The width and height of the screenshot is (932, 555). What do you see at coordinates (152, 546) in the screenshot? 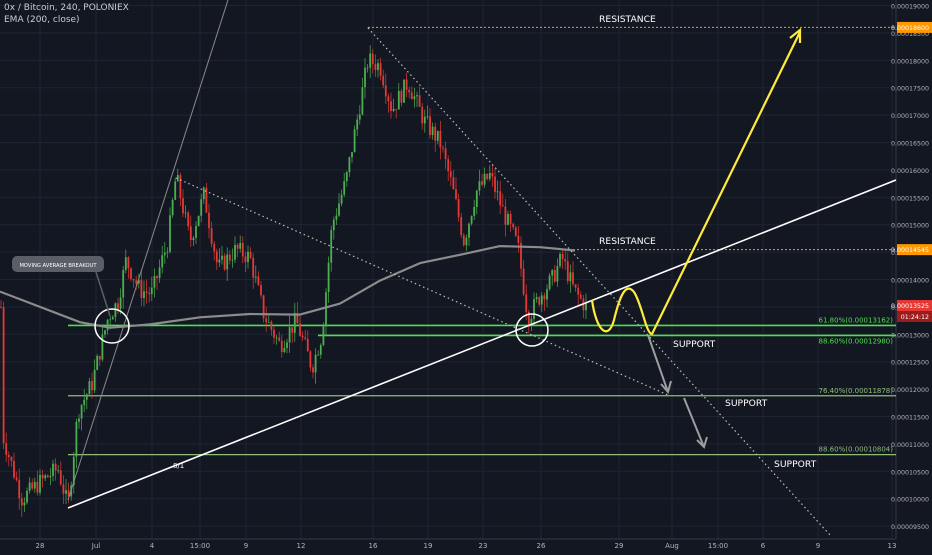
I see `x-tick-label: 4` at bounding box center [152, 546].